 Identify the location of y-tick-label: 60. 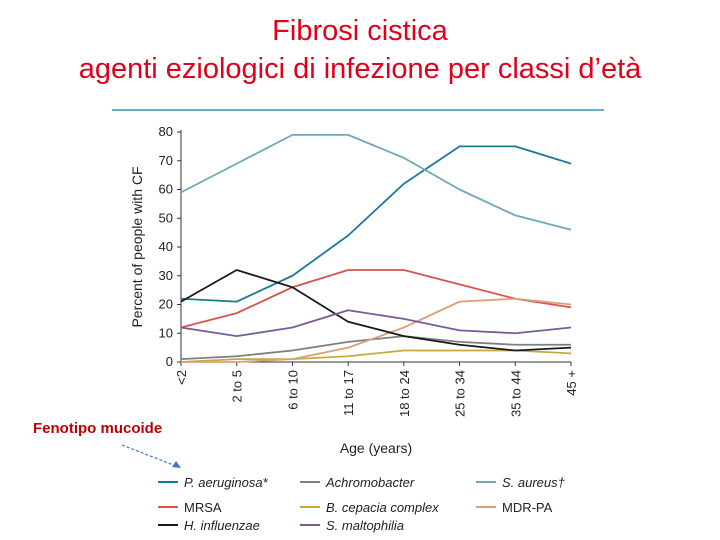
(166, 189).